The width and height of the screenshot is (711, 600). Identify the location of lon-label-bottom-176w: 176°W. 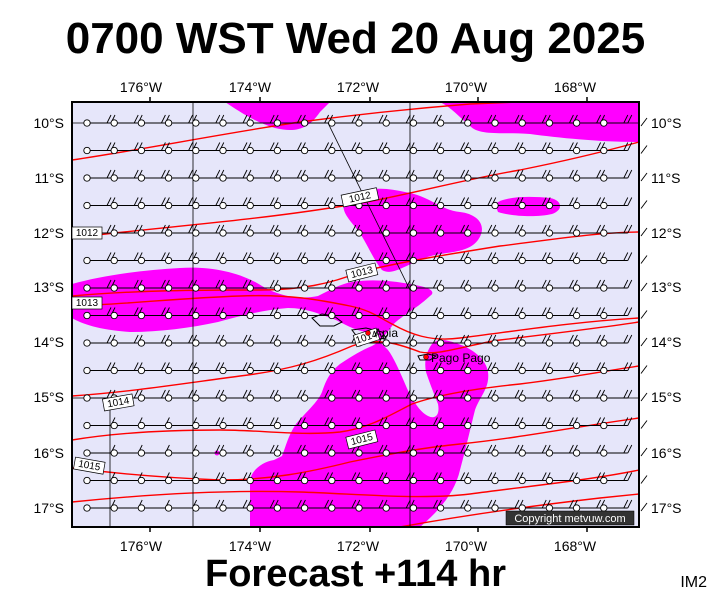
(141, 546).